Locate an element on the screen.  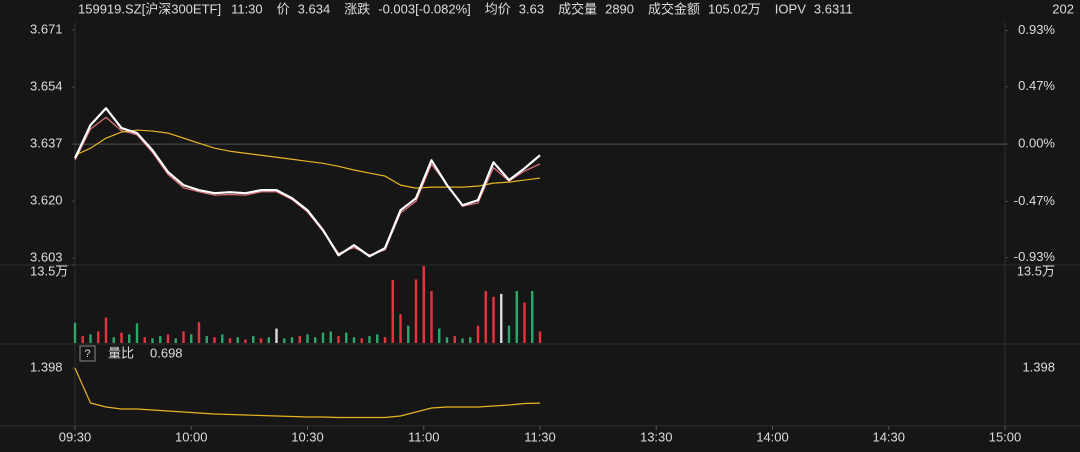
header-text: 3.6311 is located at coordinates (833, 8).